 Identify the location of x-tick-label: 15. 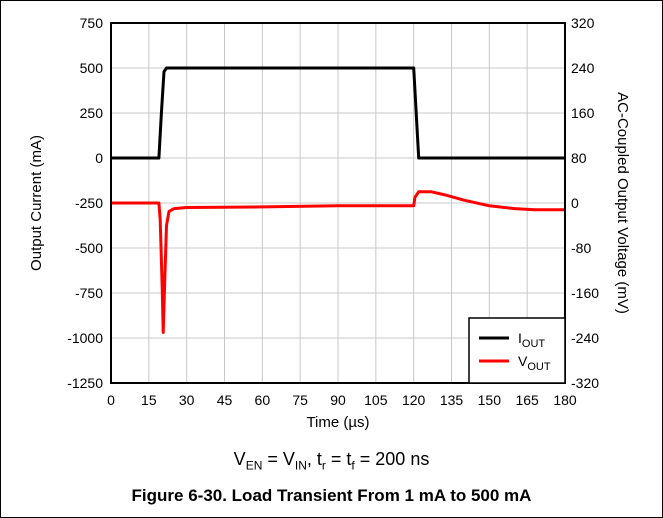
(149, 400).